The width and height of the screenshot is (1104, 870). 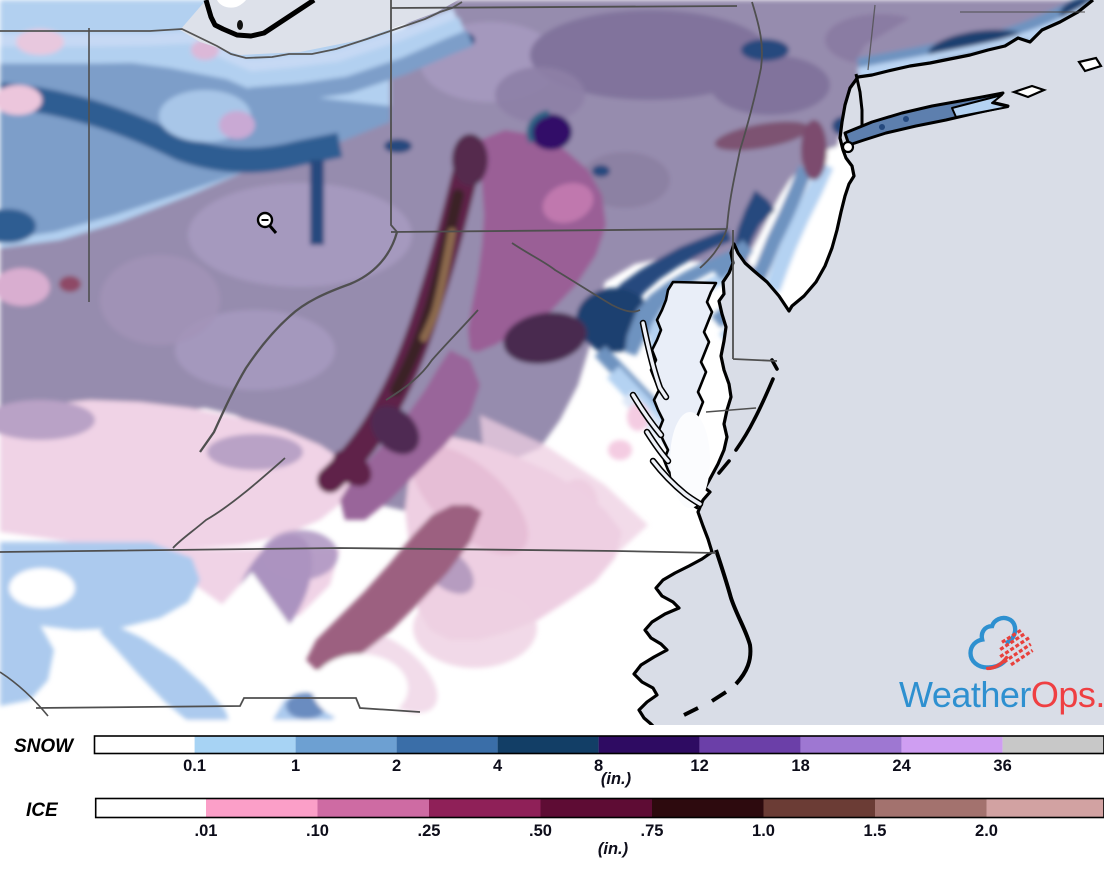 I want to click on svg-text: .10, so click(x=317, y=831).